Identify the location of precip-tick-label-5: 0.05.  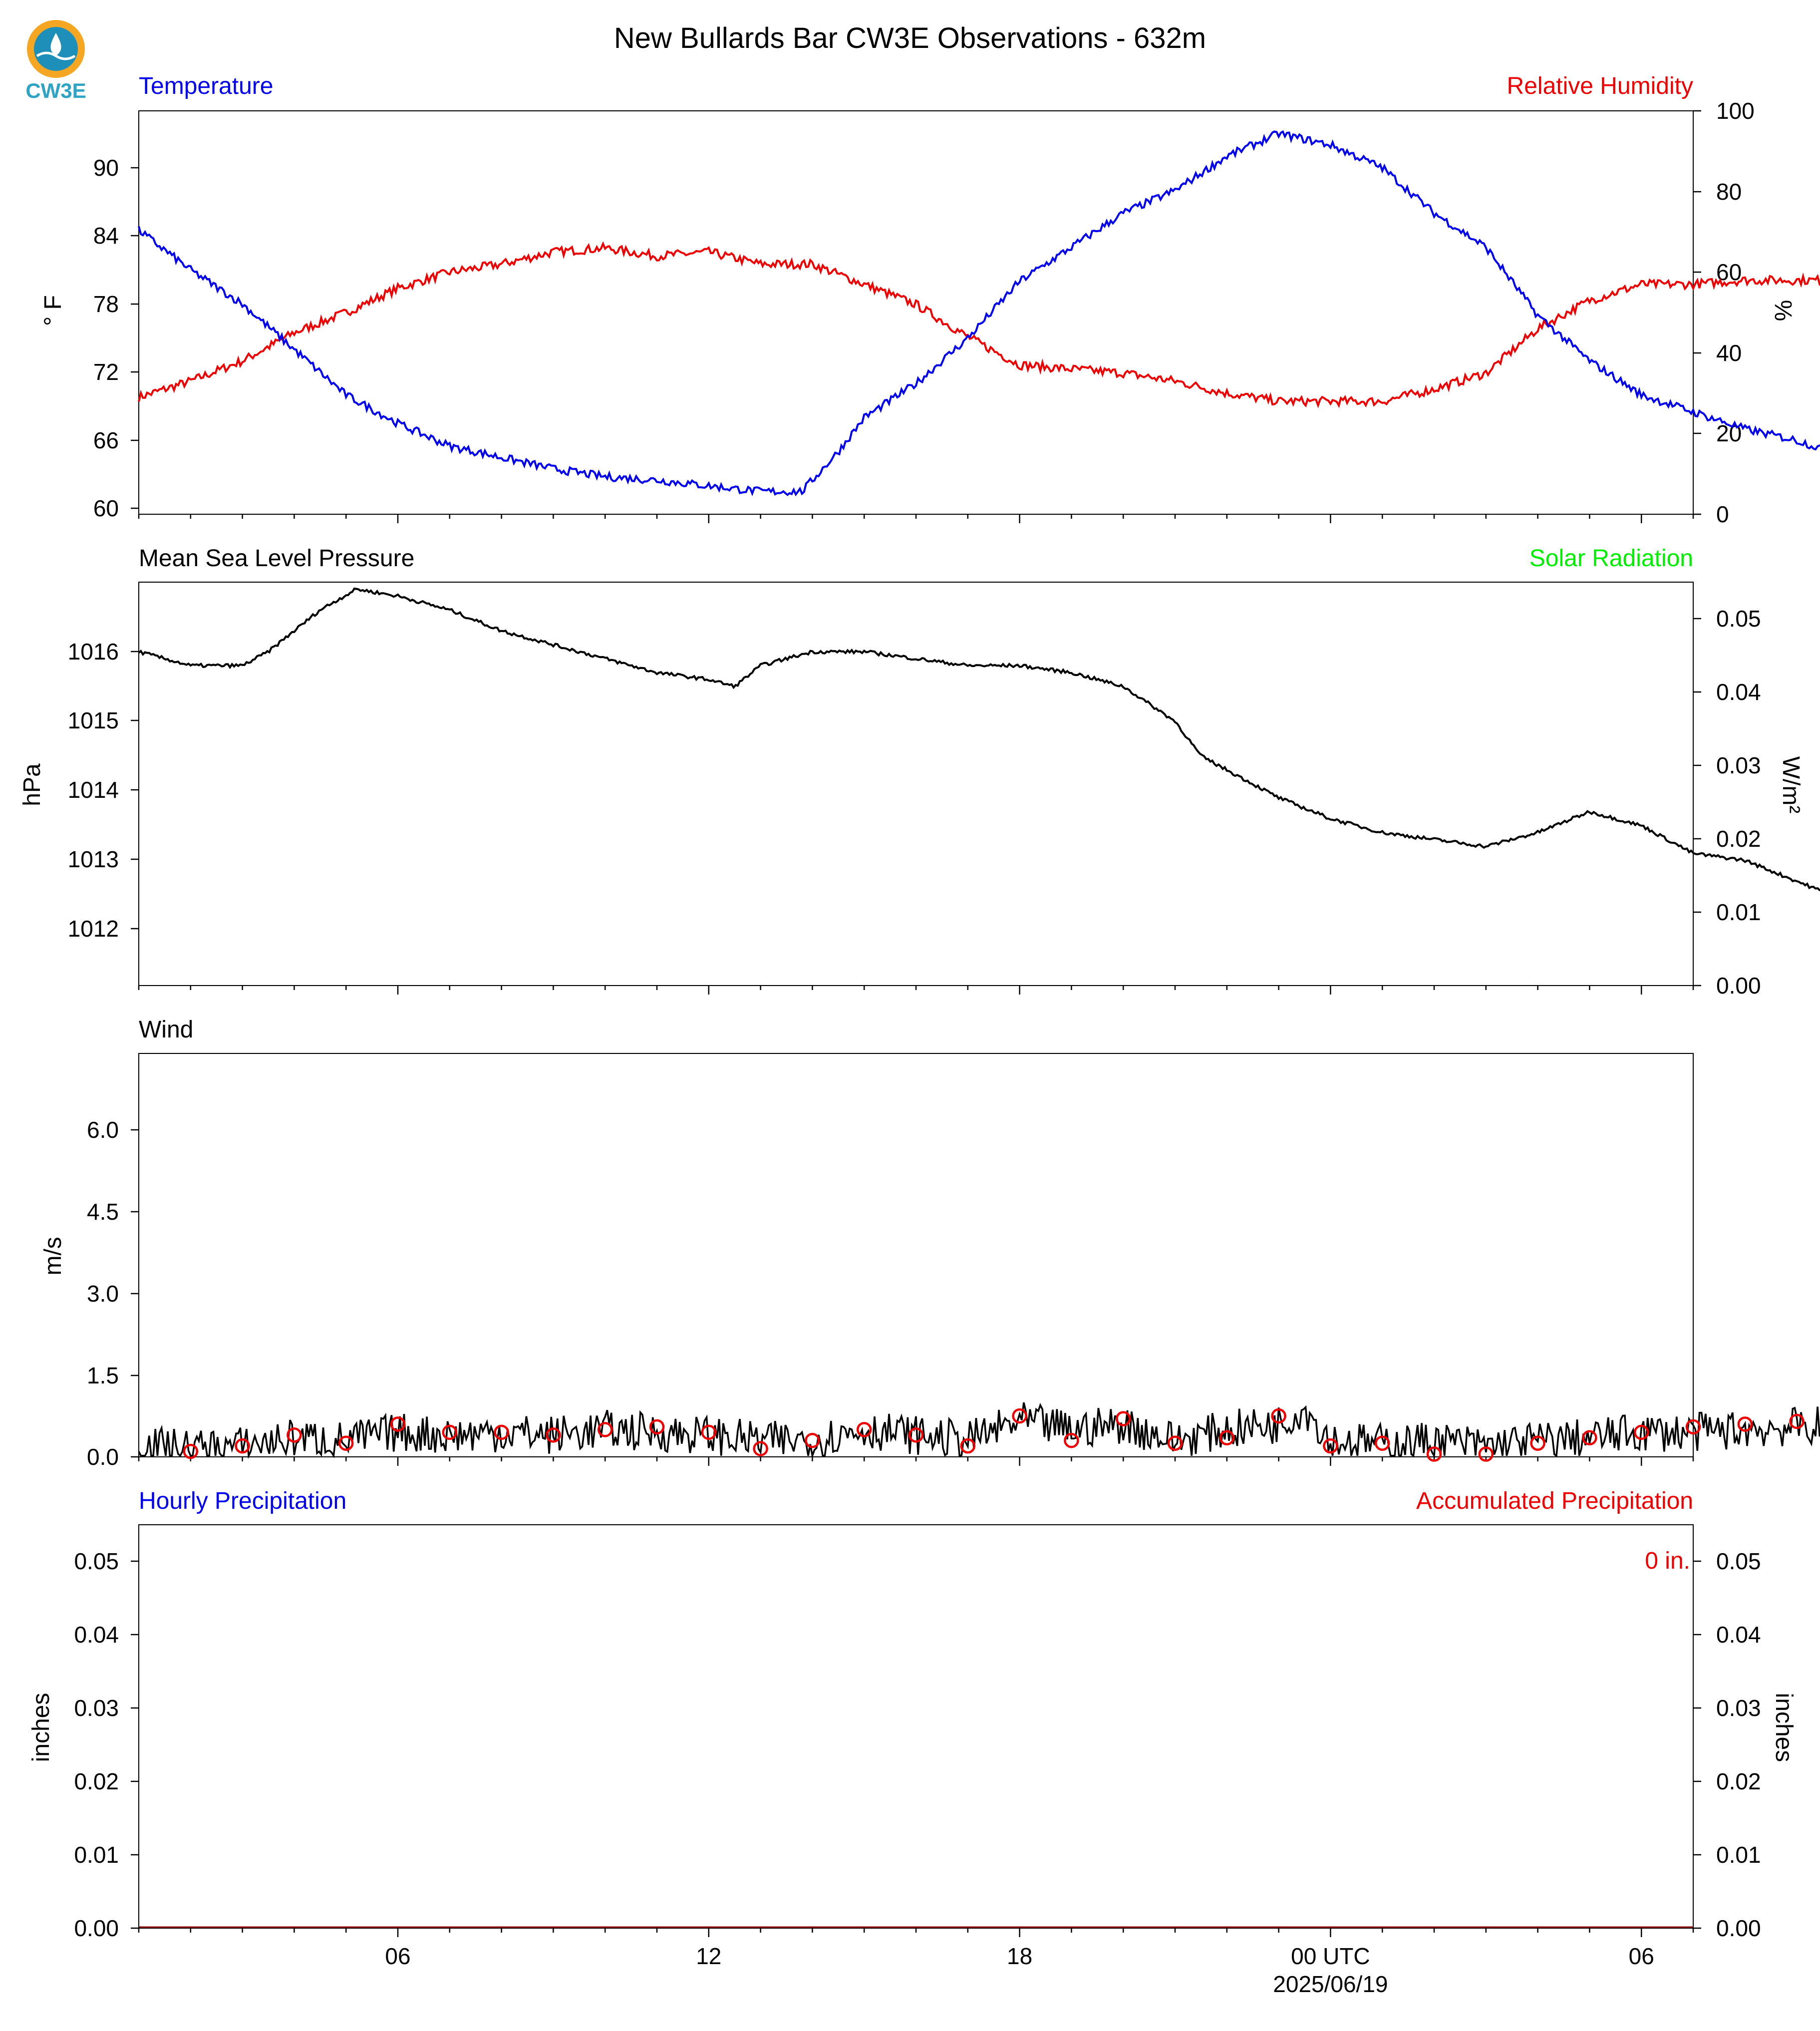
(96, 1561).